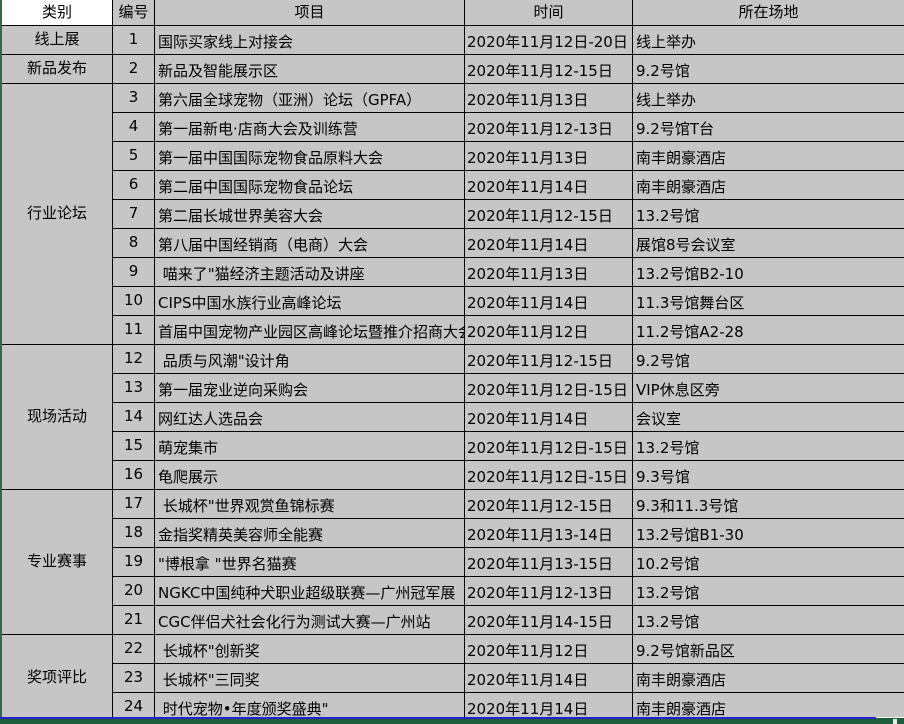  What do you see at coordinates (768, 475) in the screenshot?
I see `venue-cell: 9.3号馆` at bounding box center [768, 475].